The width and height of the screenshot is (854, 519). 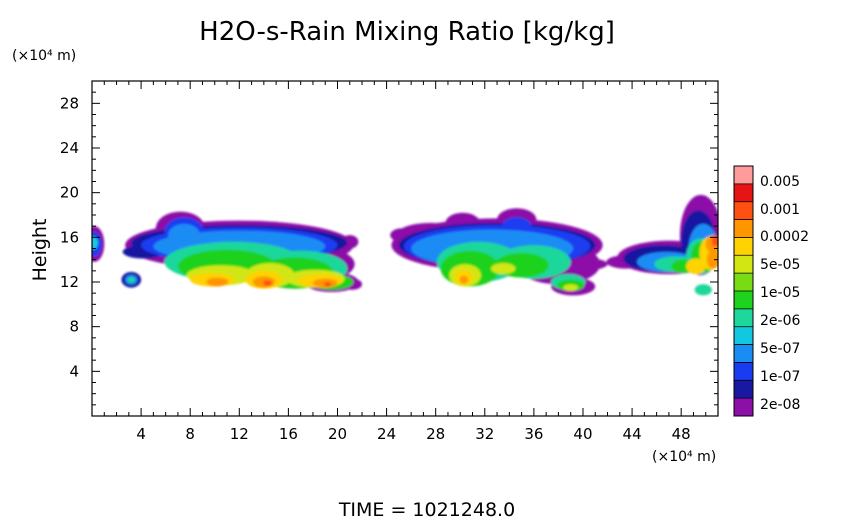 I want to click on x-tick-label: 4, so click(x=141, y=434).